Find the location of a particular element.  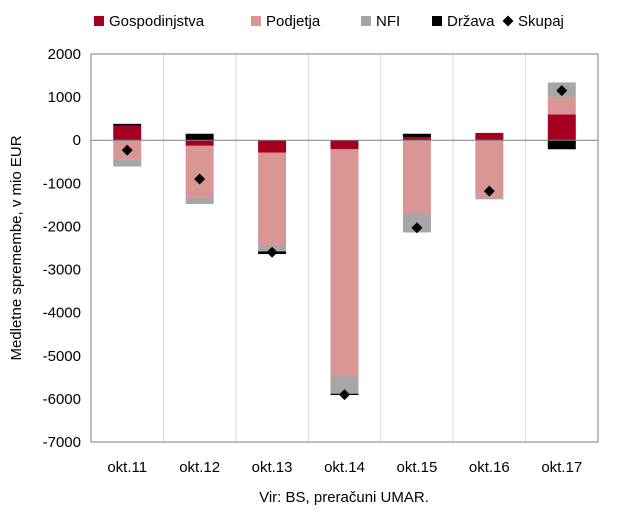

y-tick-label: -2000 is located at coordinates (62, 226).